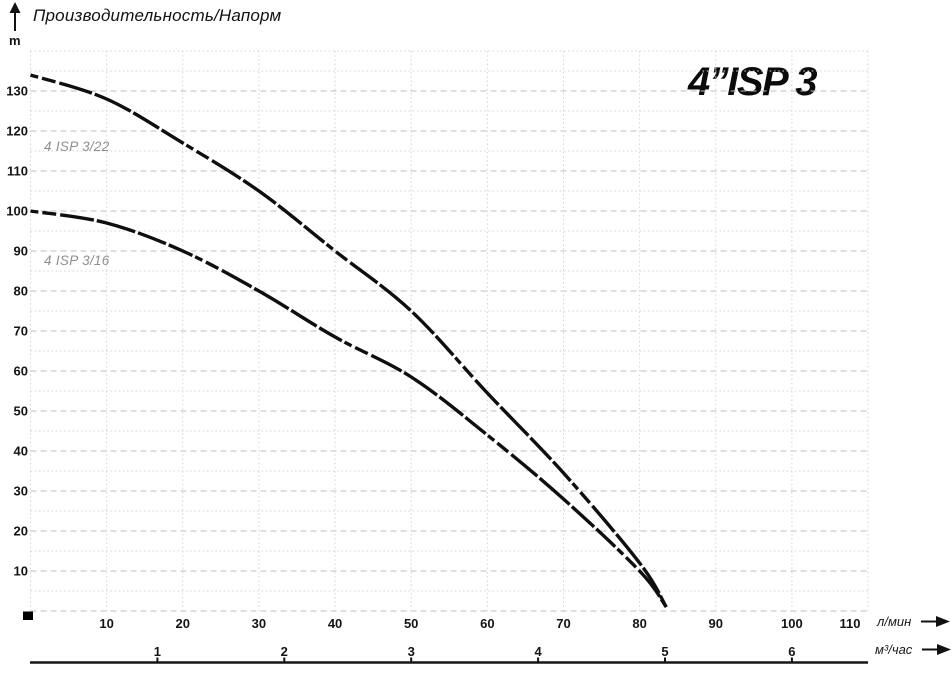 This screenshot has height=676, width=952. What do you see at coordinates (487, 623) in the screenshot?
I see `x-tick-label-lpm: 60` at bounding box center [487, 623].